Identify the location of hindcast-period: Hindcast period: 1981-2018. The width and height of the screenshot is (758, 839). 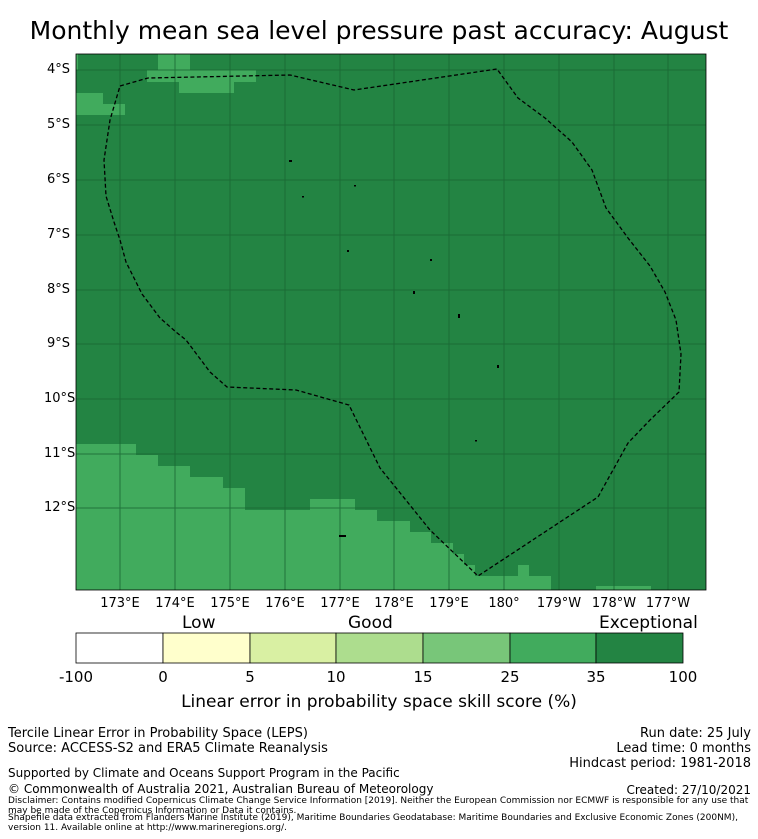
(660, 763).